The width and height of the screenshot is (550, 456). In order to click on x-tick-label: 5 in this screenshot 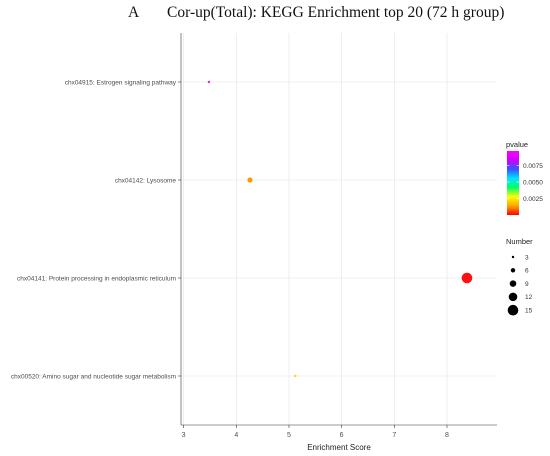, I will do `click(289, 435)`.